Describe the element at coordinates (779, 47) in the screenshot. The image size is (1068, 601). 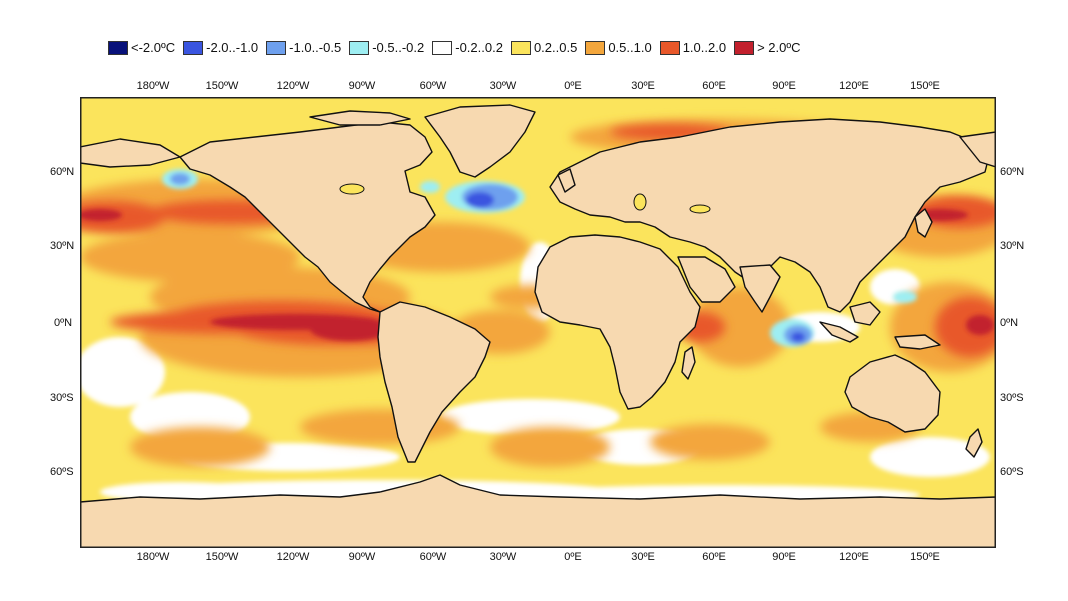
I see `legend-label: > 2.0ºC` at that location.